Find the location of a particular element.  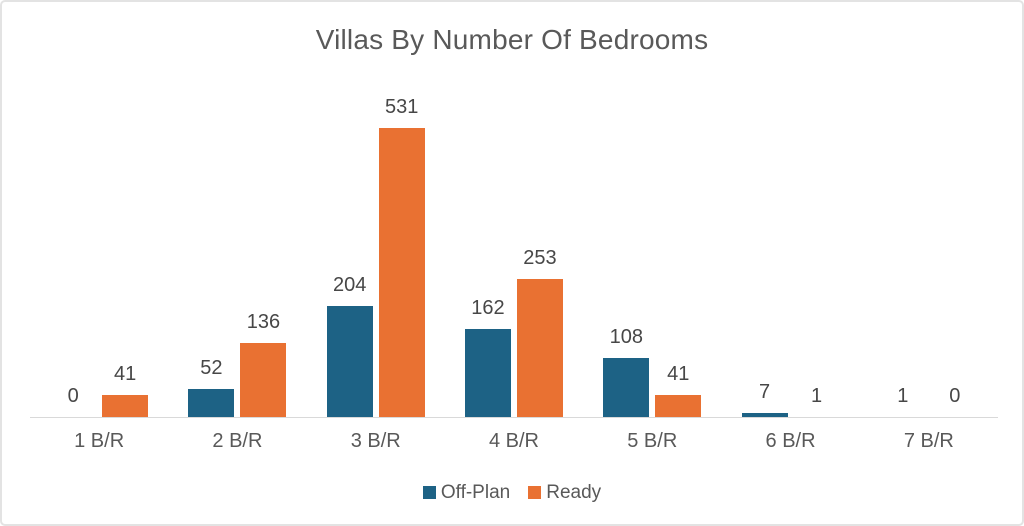

category-group-5-b-r: 108 41 is located at coordinates (652, 257).